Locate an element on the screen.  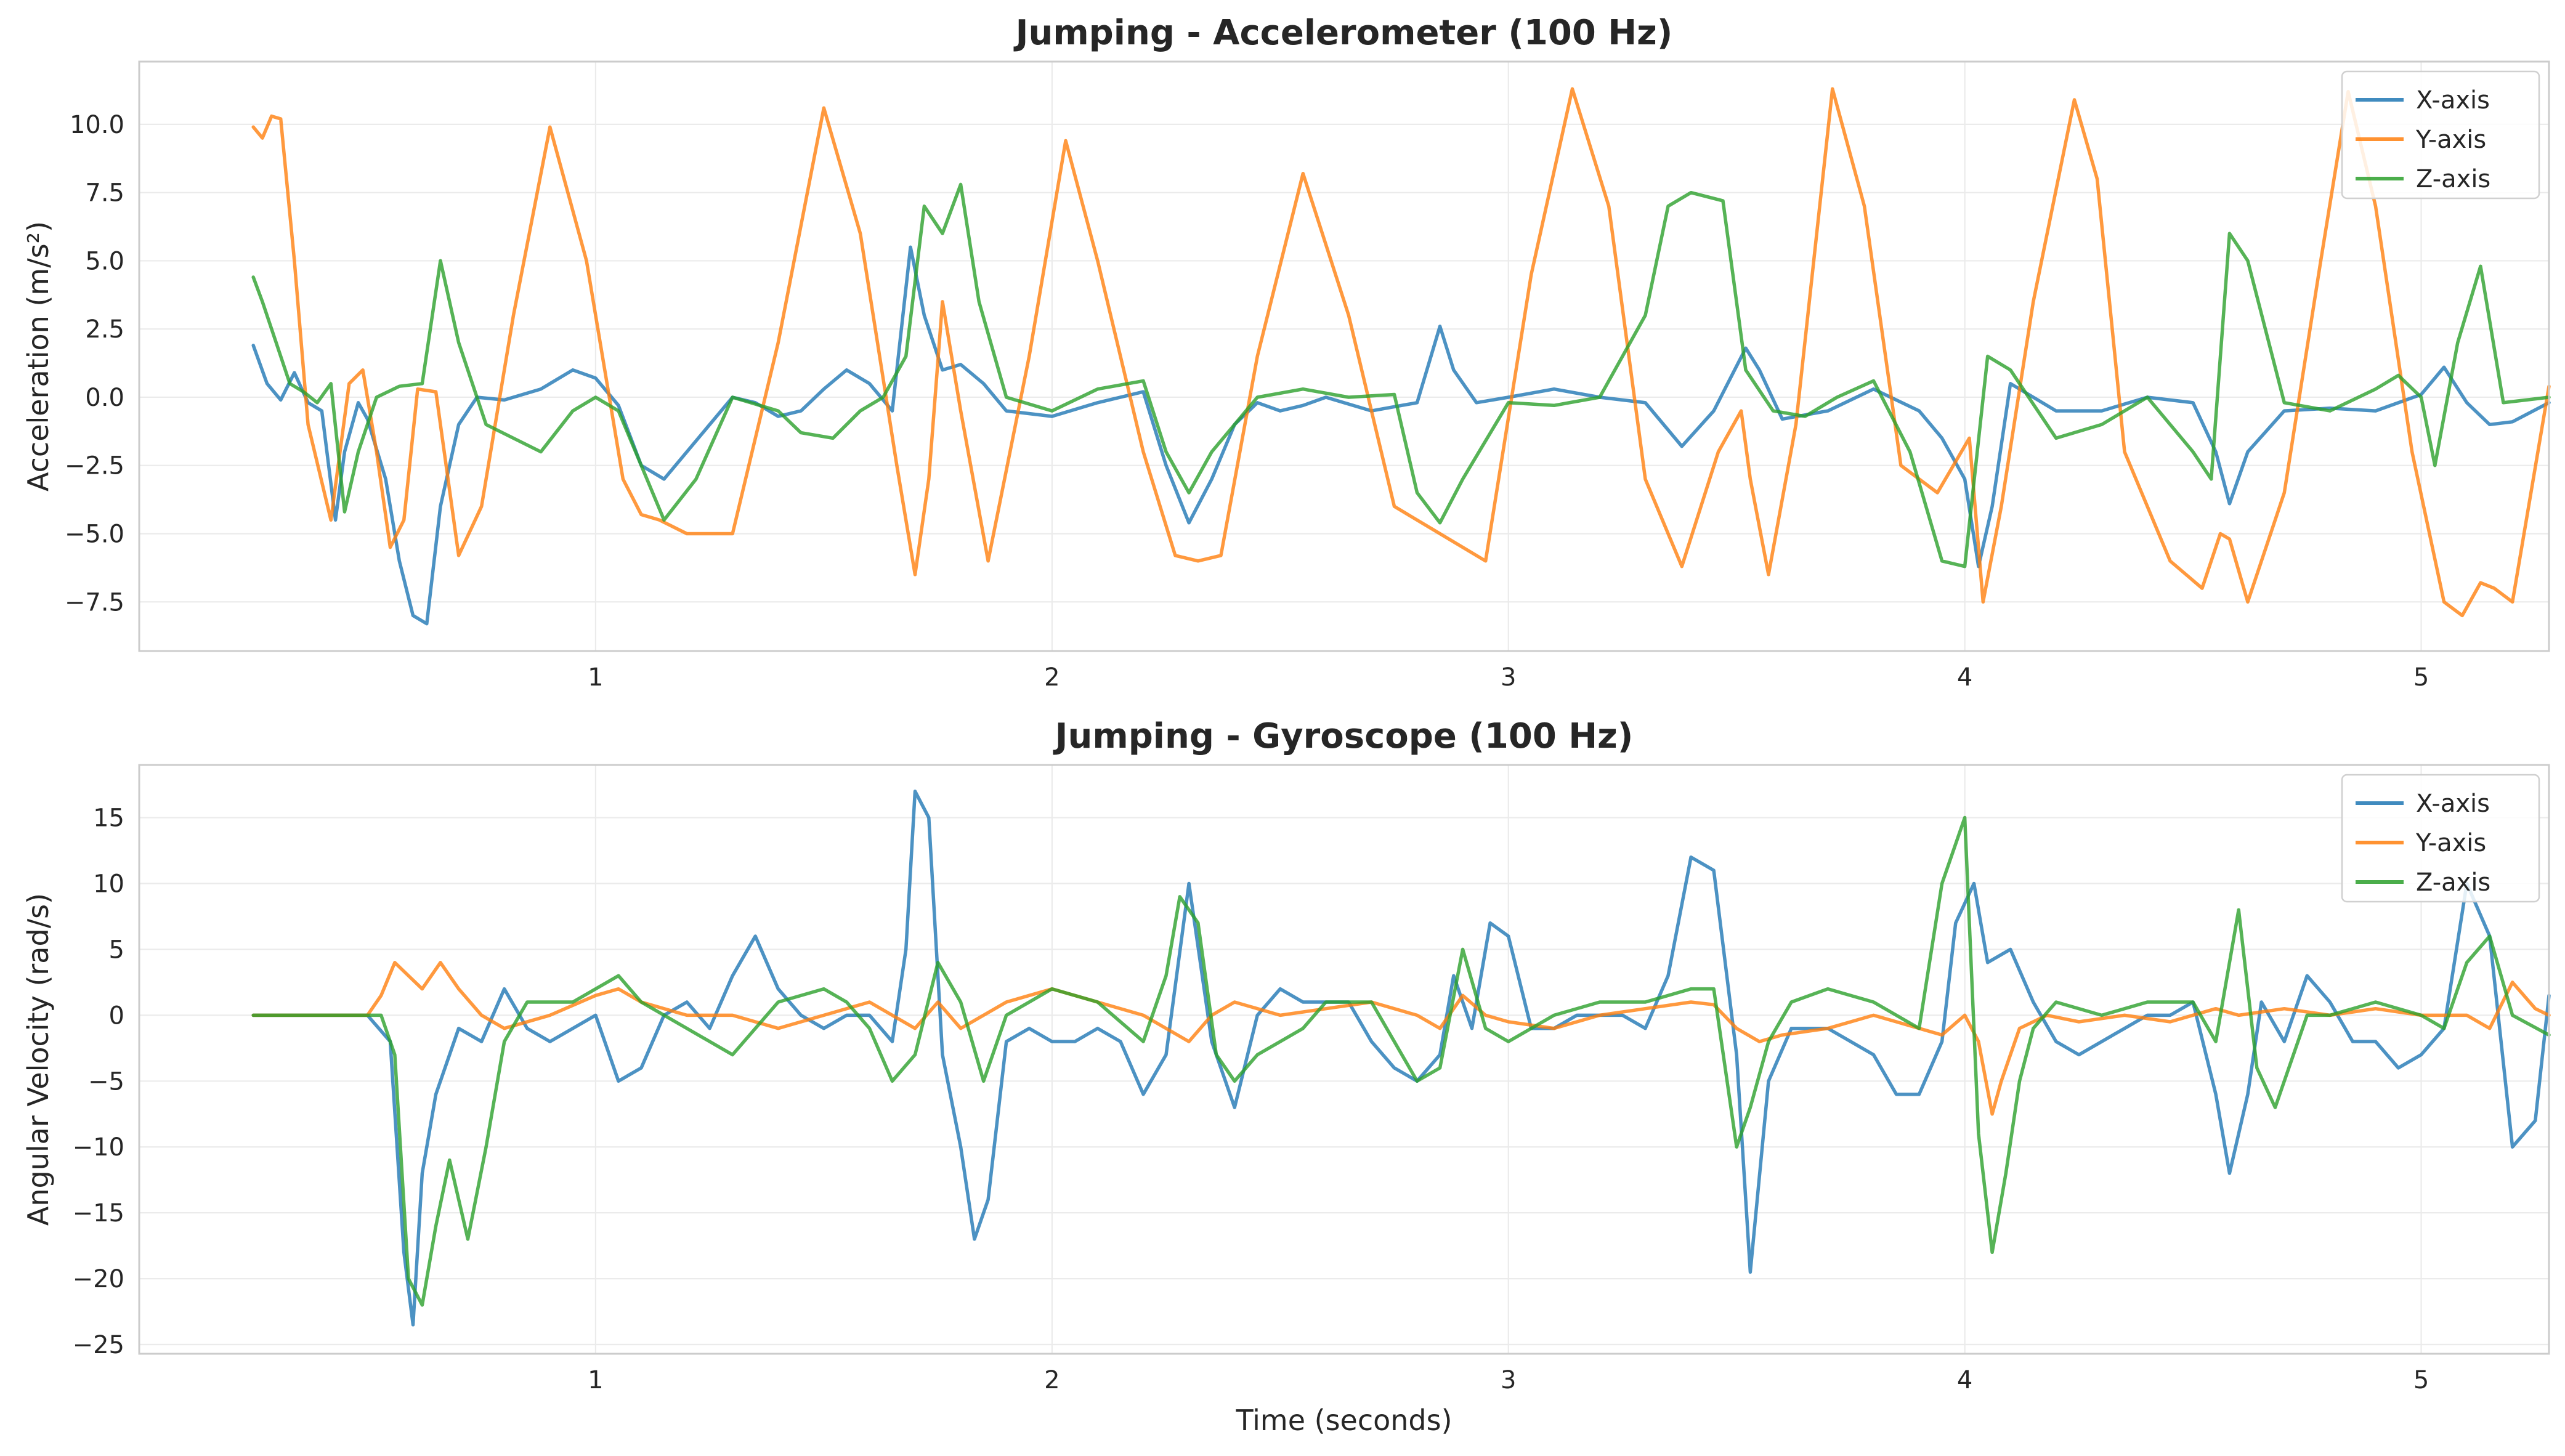
gyroscope-x-tick-label: 1 is located at coordinates (595, 1380).